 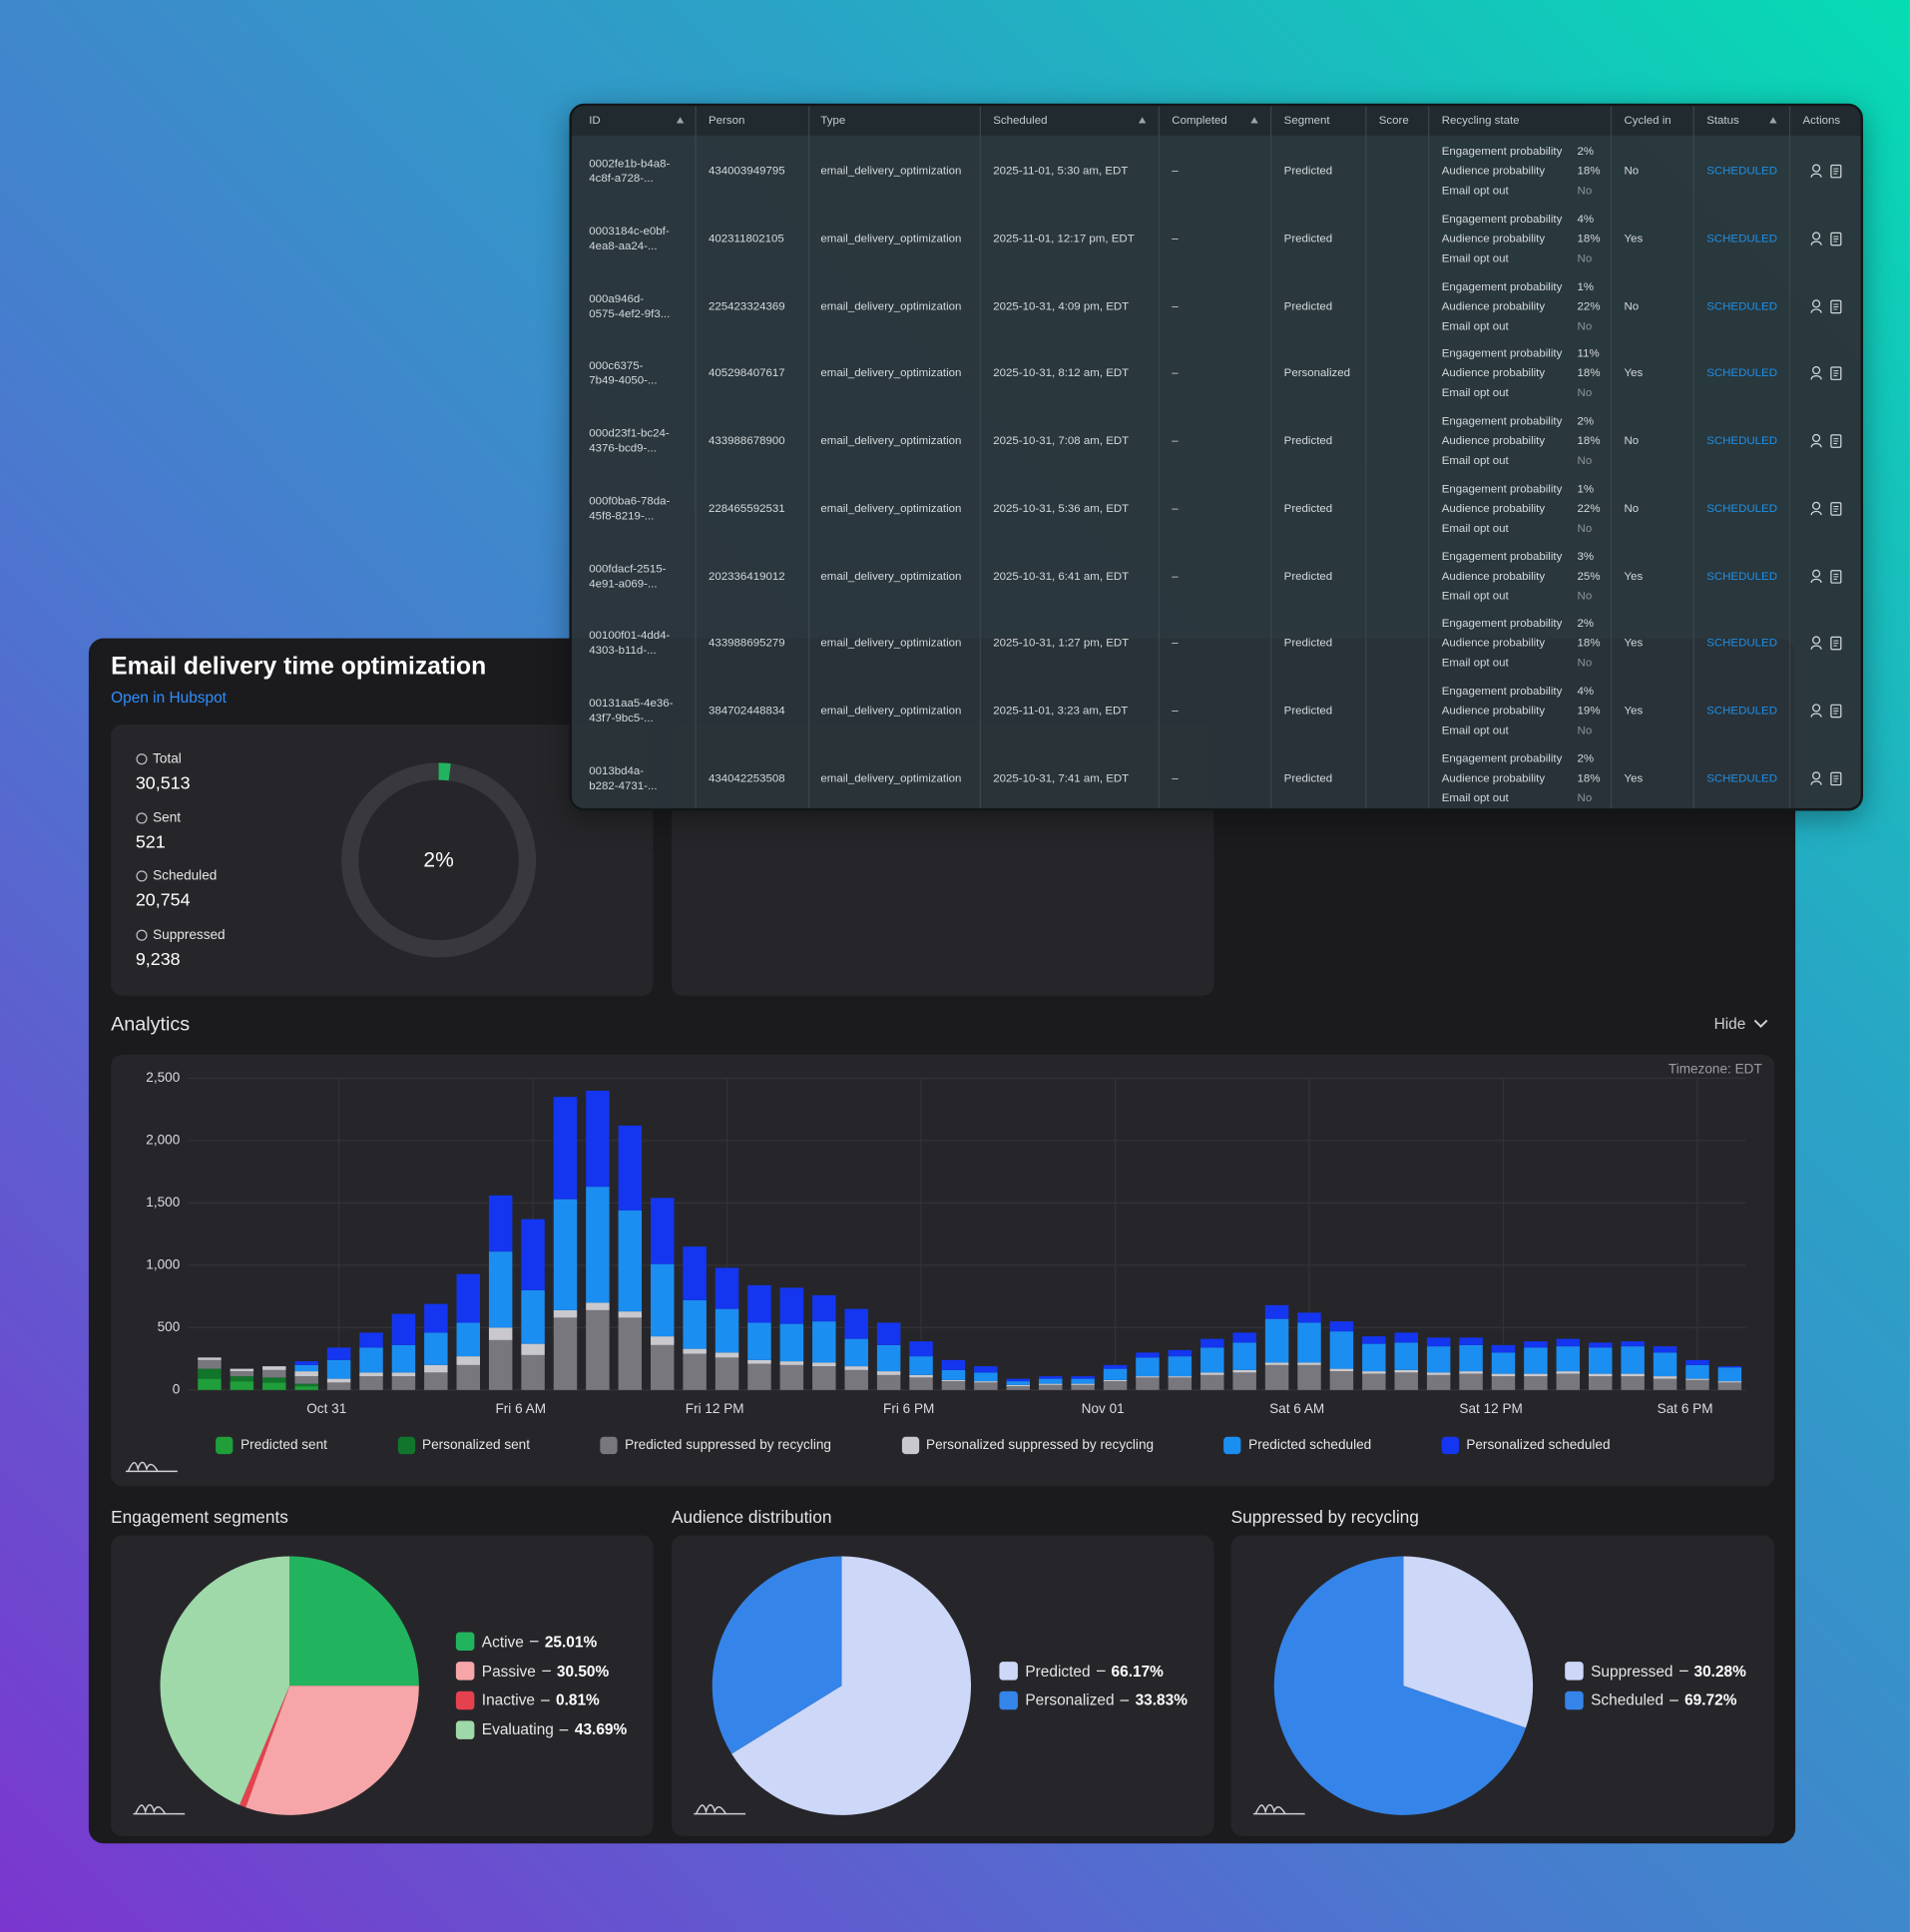 What do you see at coordinates (1632, 171) in the screenshot?
I see `cycled-cell: No` at bounding box center [1632, 171].